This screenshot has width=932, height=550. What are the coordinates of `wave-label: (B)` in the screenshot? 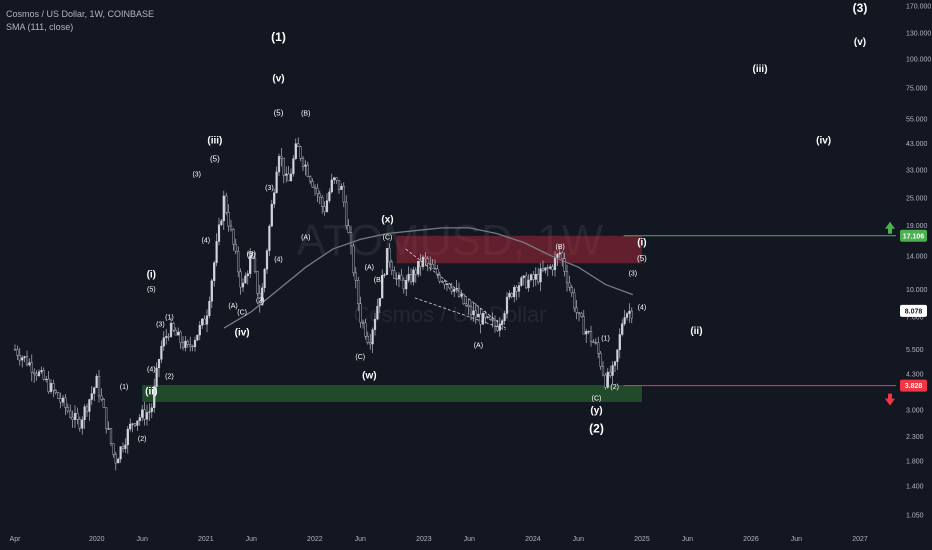 It's located at (305, 113).